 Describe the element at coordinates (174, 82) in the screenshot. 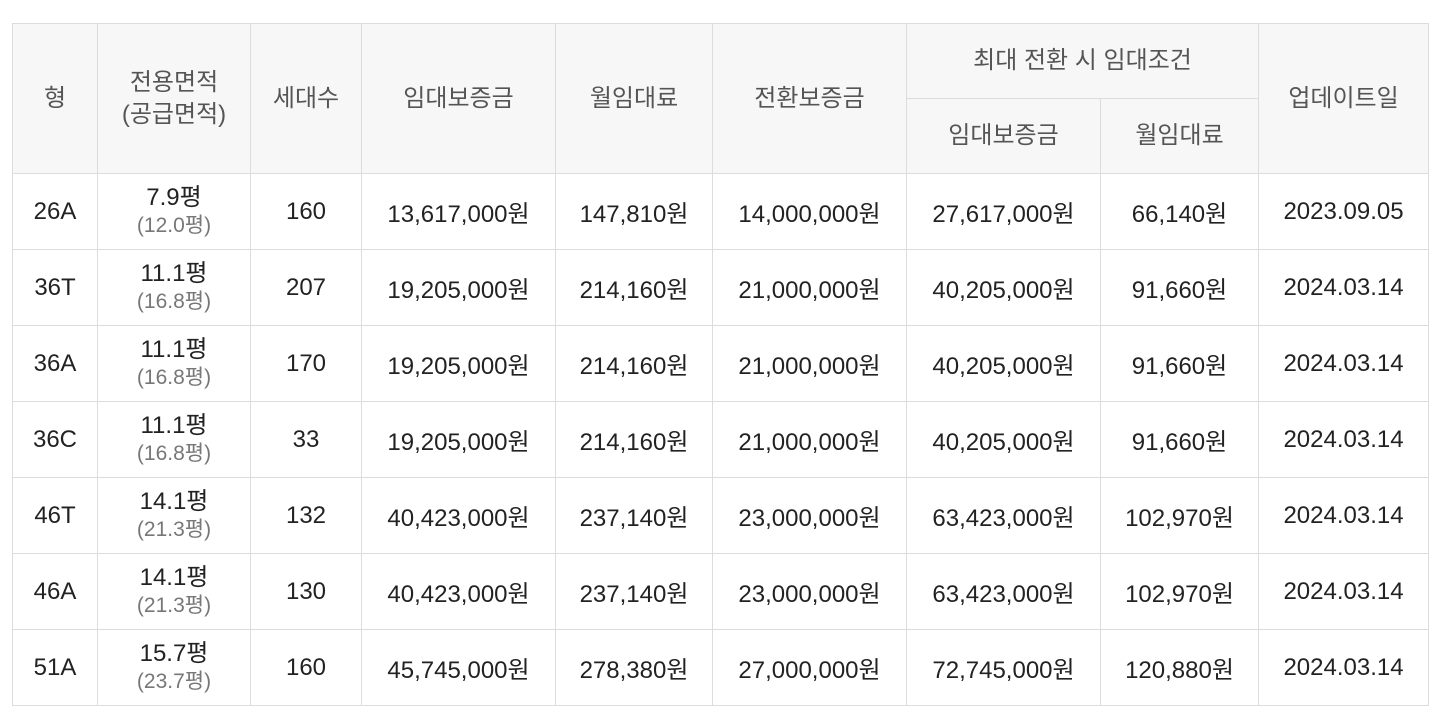

I see `header-area-exclusive: 전용면적` at that location.